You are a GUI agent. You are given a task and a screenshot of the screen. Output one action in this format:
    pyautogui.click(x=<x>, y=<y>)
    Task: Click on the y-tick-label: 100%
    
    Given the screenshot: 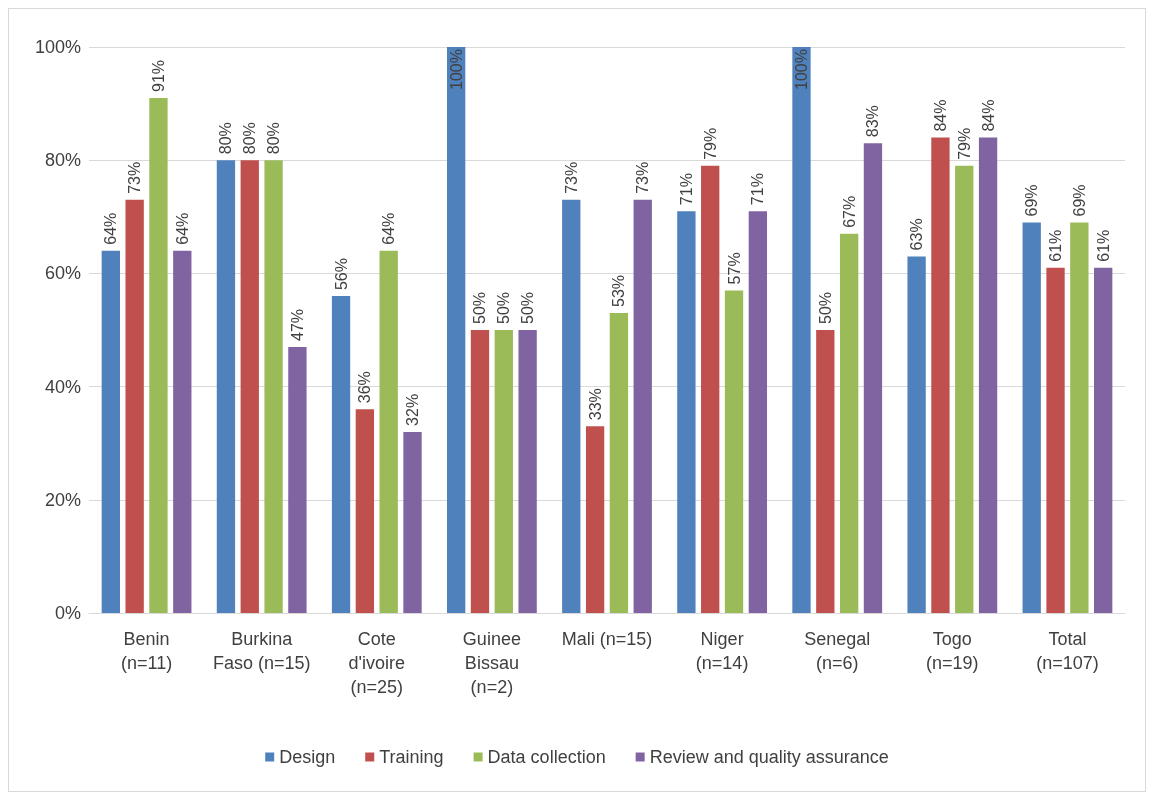 What is the action you would take?
    pyautogui.click(x=57, y=47)
    